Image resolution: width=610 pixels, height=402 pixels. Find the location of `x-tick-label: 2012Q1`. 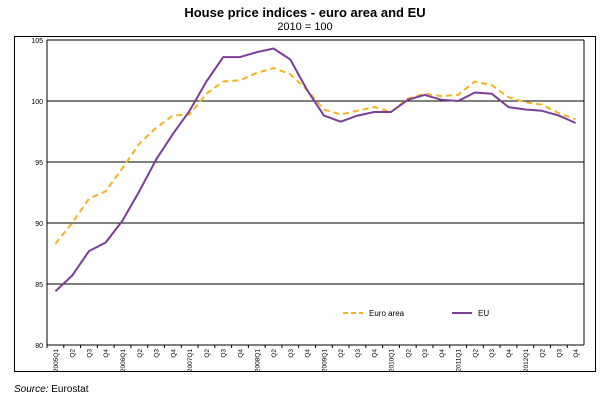

x-tick-label: 2012Q1 is located at coordinates (526, 361).